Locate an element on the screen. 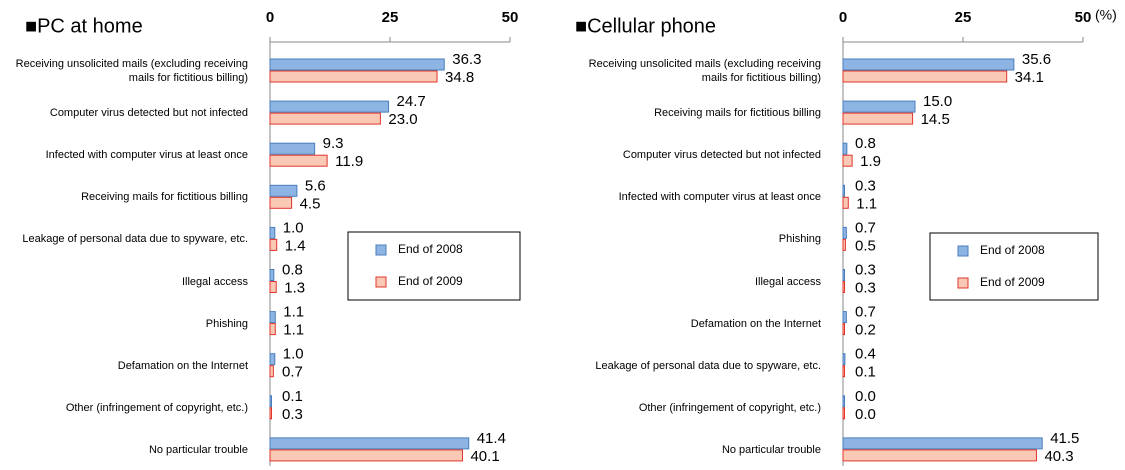  value-label: 15.0 is located at coordinates (937, 101).